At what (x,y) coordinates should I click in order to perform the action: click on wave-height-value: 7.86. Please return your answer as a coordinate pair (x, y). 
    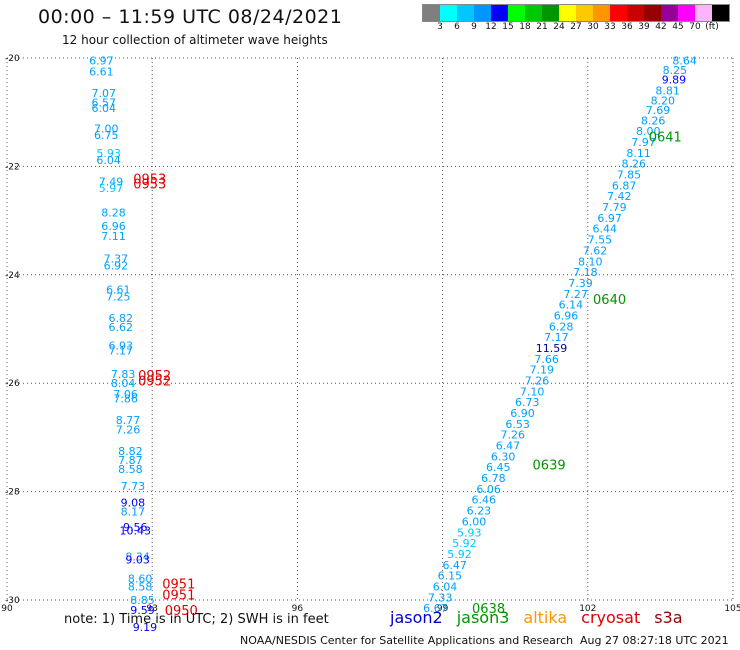
    Looking at the image, I should click on (125, 398).